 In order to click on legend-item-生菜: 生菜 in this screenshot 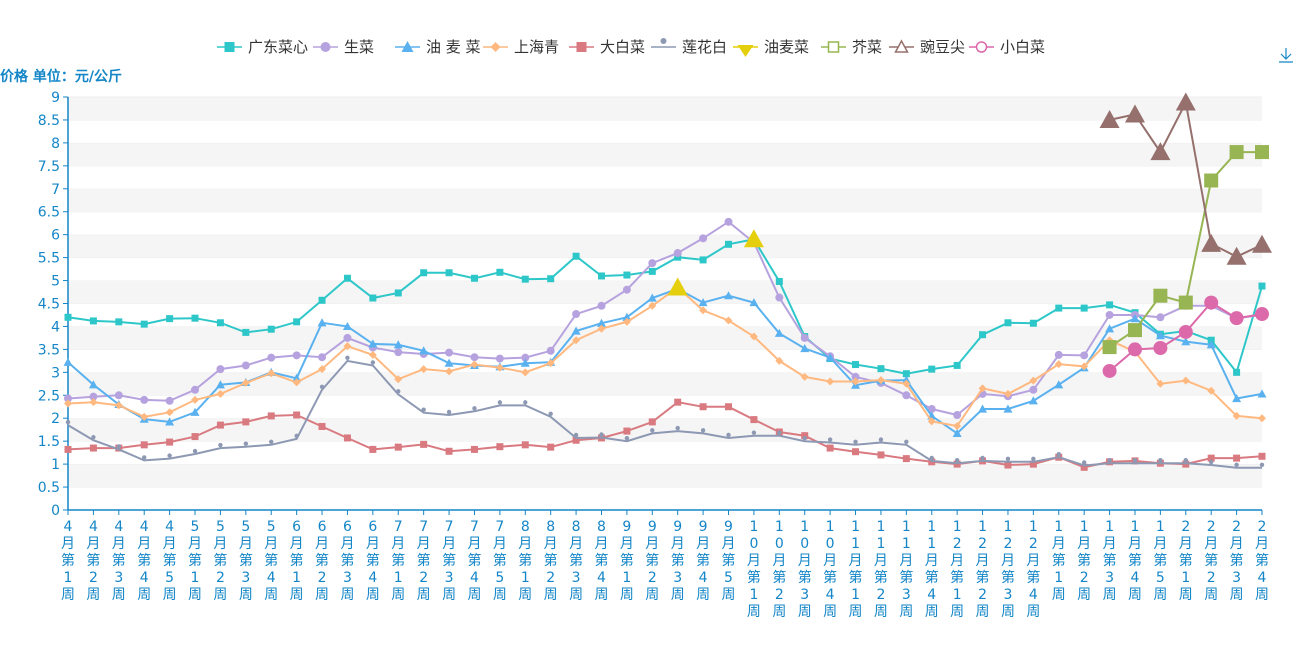, I will do `click(343, 47)`.